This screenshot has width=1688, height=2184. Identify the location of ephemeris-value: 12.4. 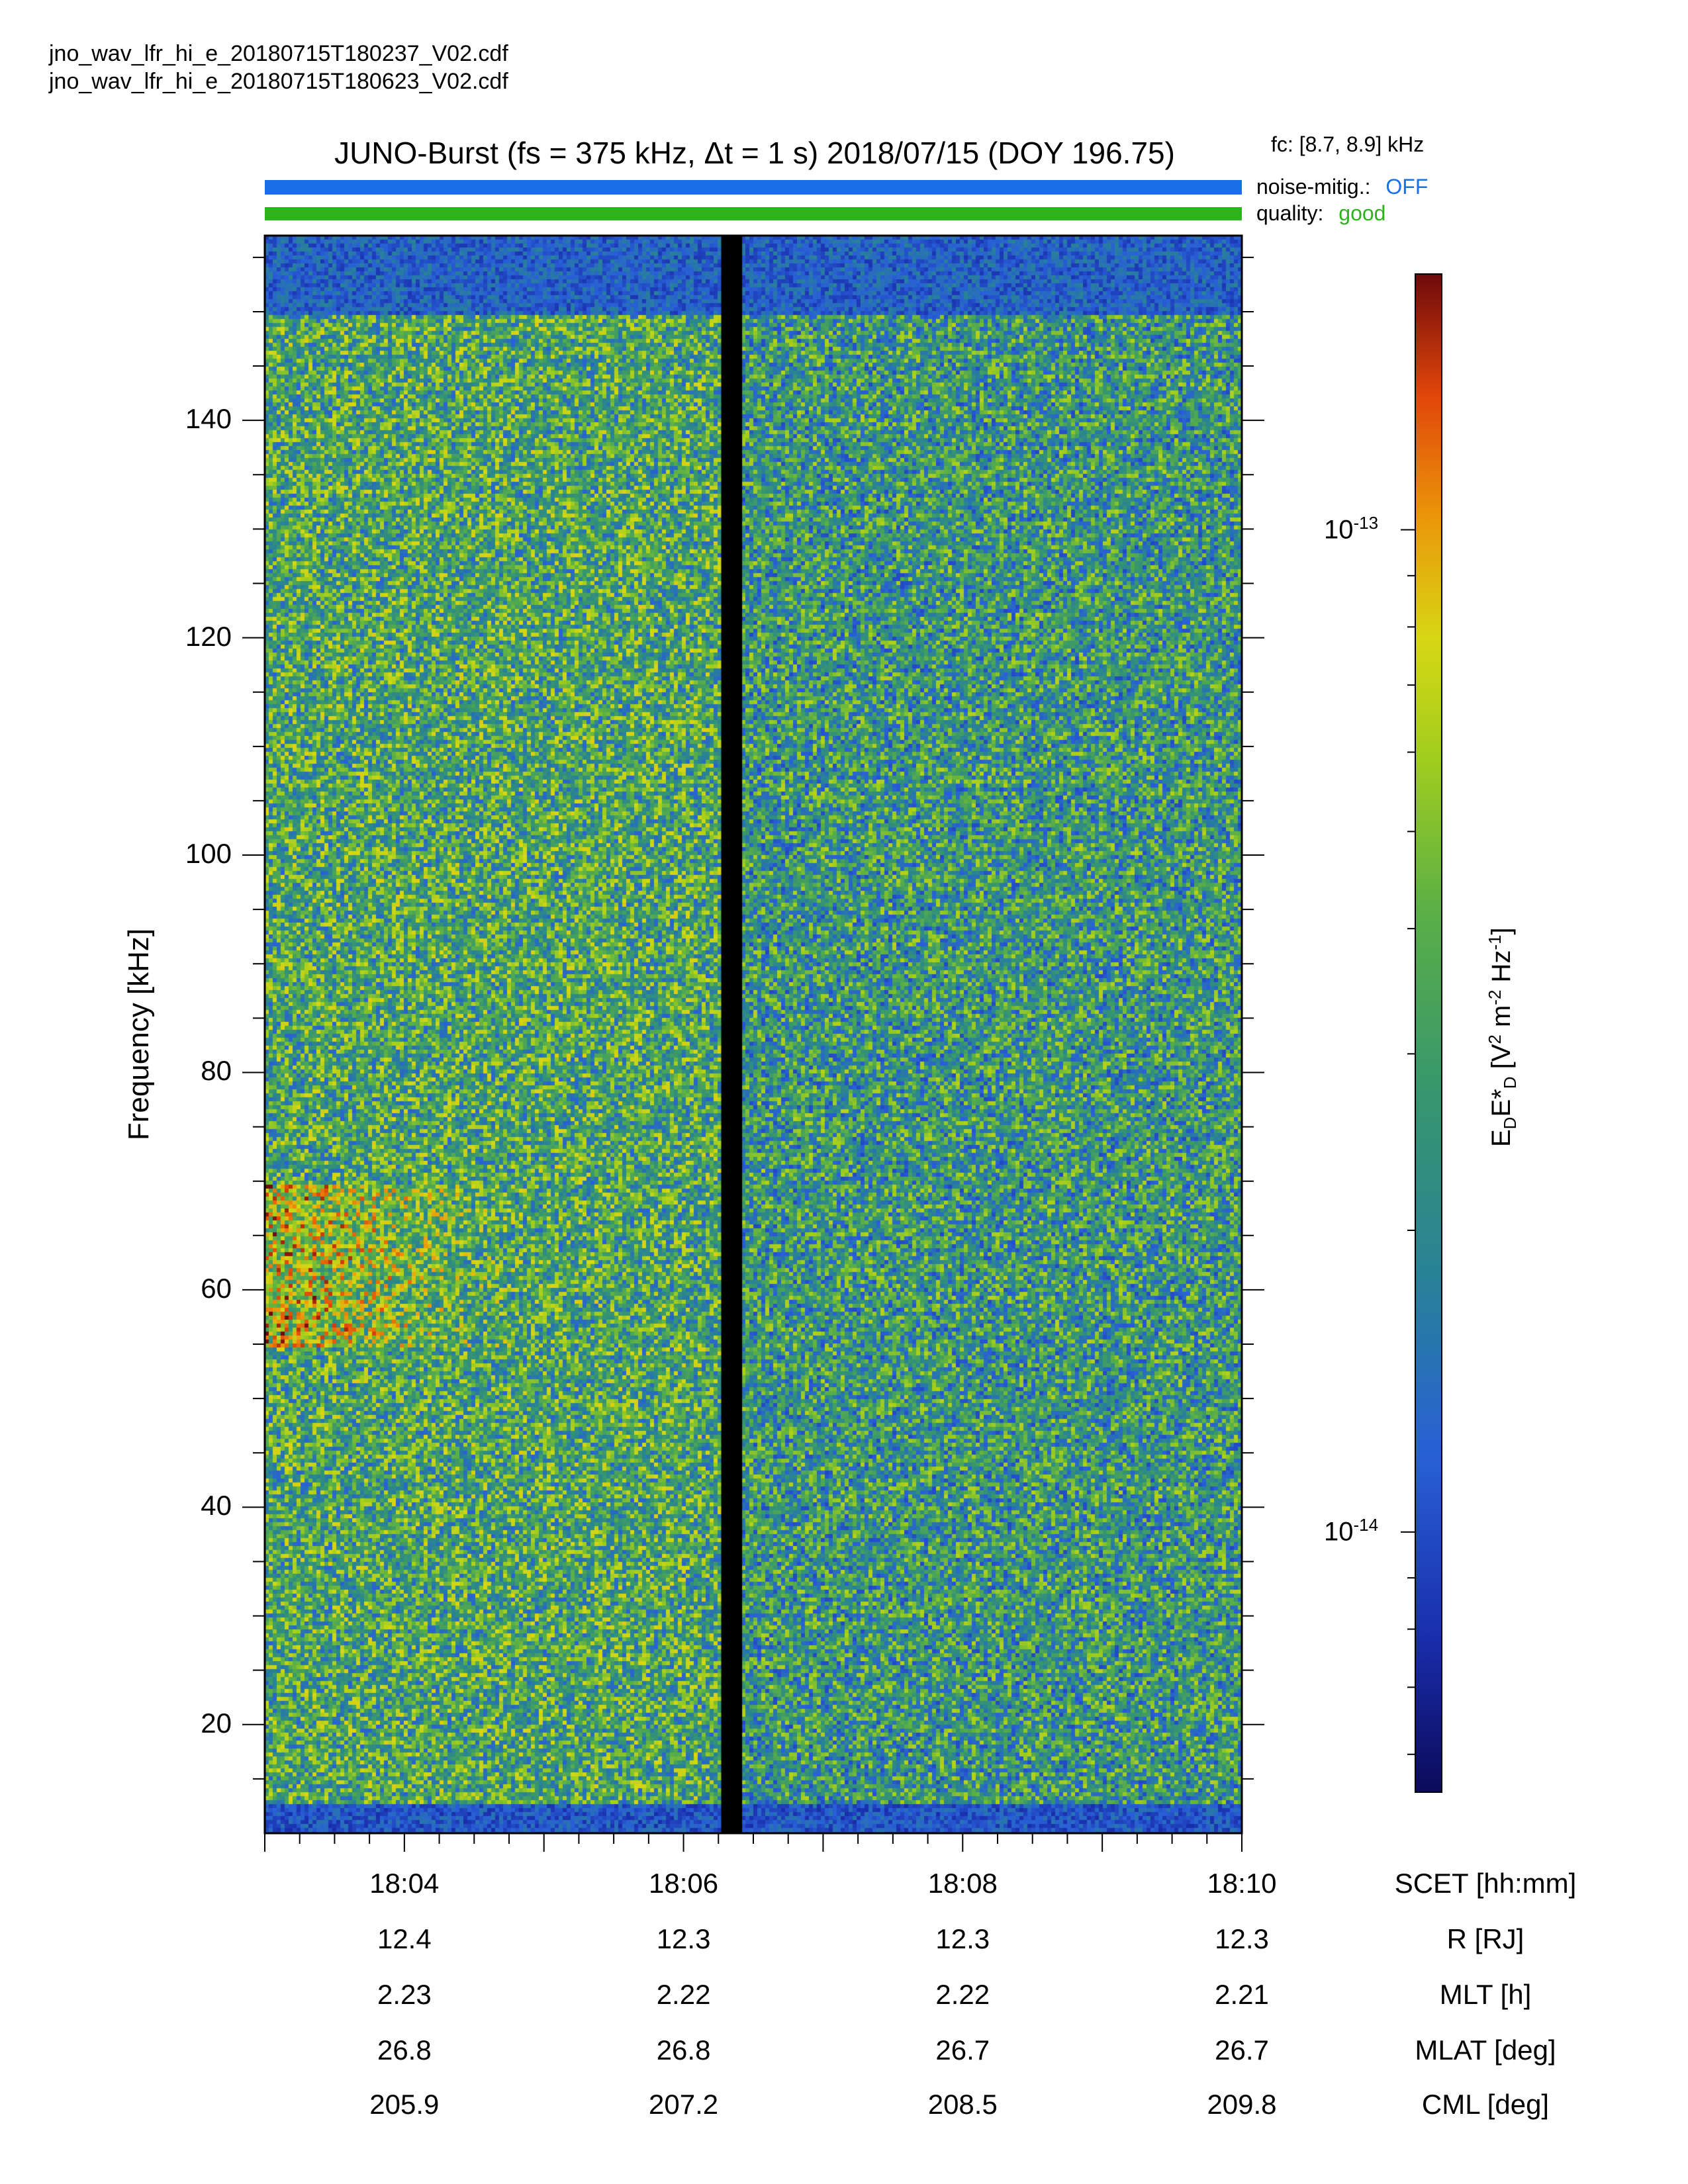
(405, 1939).